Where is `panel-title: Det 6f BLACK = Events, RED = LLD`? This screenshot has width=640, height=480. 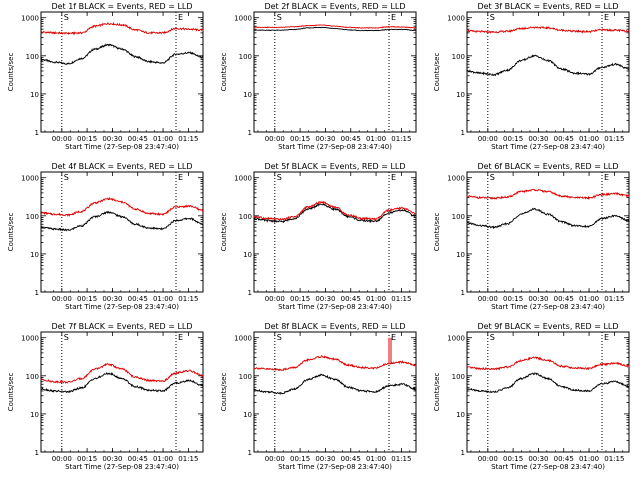 panel-title: Det 6f BLACK = Events, RED = LLD is located at coordinates (547, 166).